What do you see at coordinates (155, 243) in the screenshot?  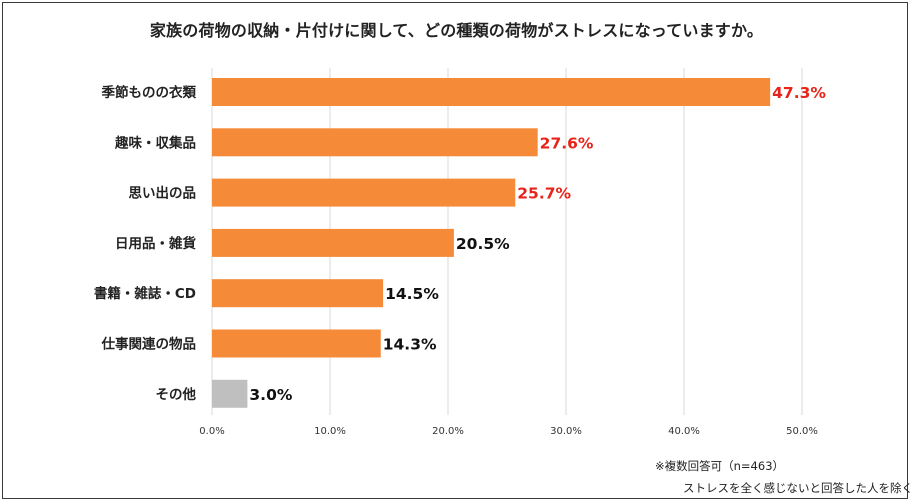 I see `category-label: 日用品・雑貨` at bounding box center [155, 243].